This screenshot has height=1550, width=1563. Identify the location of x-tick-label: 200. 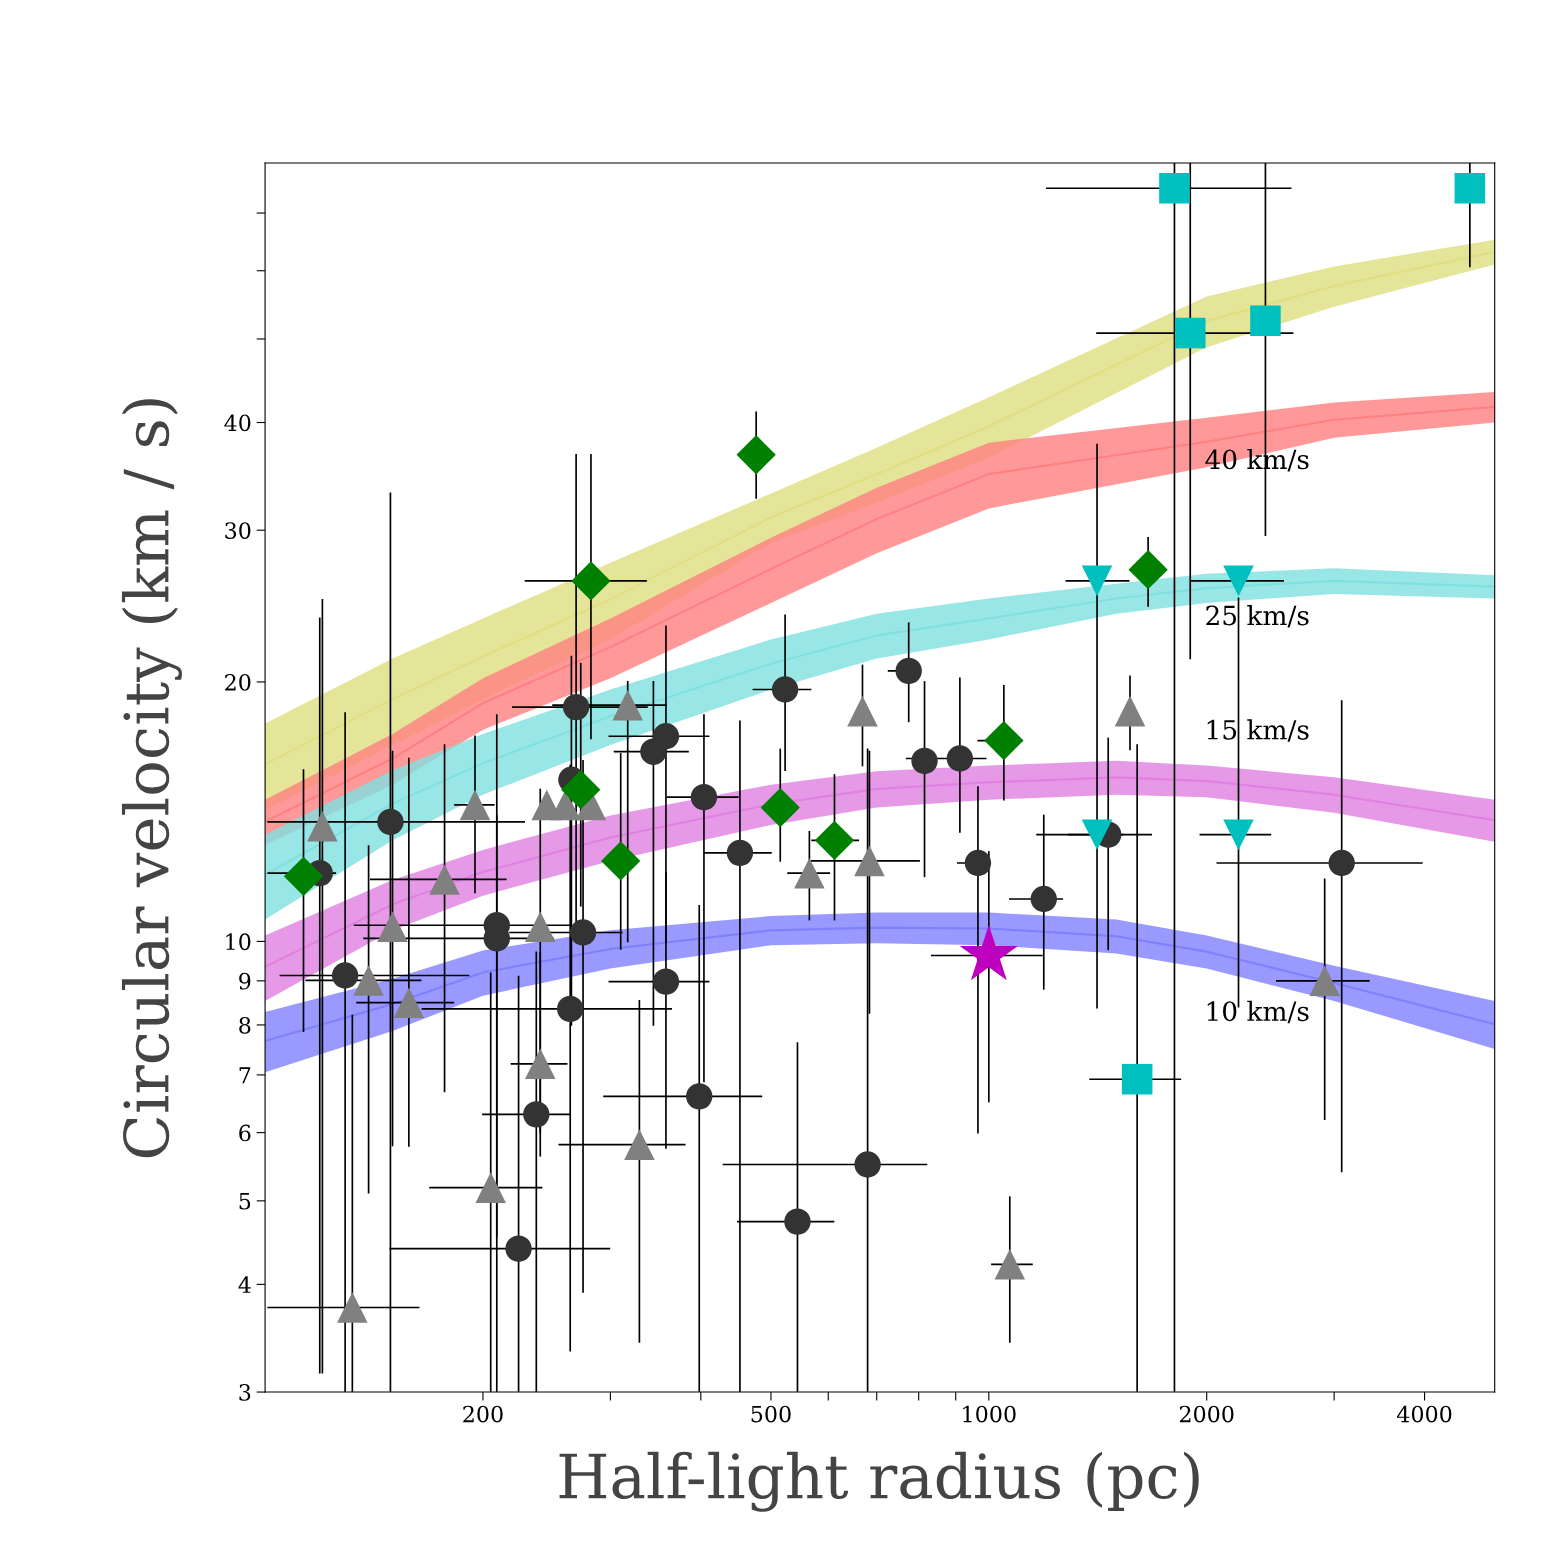
(483, 1414).